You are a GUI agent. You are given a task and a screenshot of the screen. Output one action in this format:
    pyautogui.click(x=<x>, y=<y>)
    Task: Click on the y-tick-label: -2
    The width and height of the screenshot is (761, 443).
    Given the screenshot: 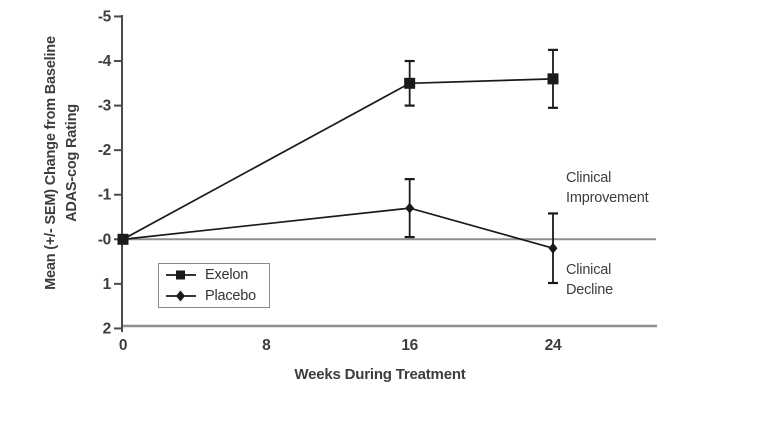 What is the action you would take?
    pyautogui.click(x=104, y=150)
    